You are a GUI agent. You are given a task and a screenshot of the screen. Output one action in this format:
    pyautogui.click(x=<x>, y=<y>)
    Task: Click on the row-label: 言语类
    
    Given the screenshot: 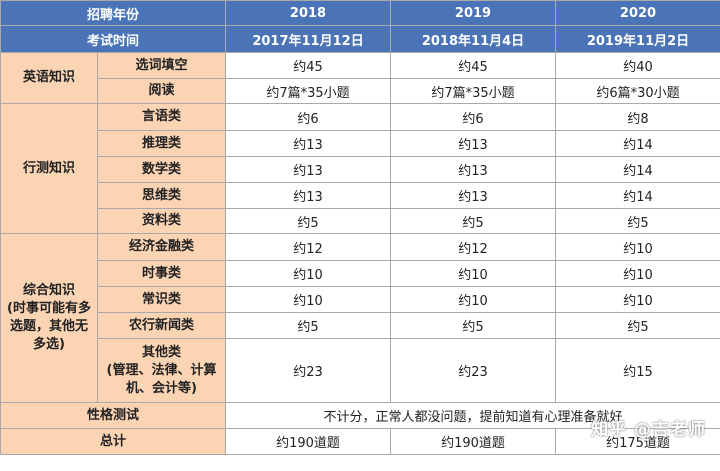 What is the action you would take?
    pyautogui.click(x=161, y=117)
    